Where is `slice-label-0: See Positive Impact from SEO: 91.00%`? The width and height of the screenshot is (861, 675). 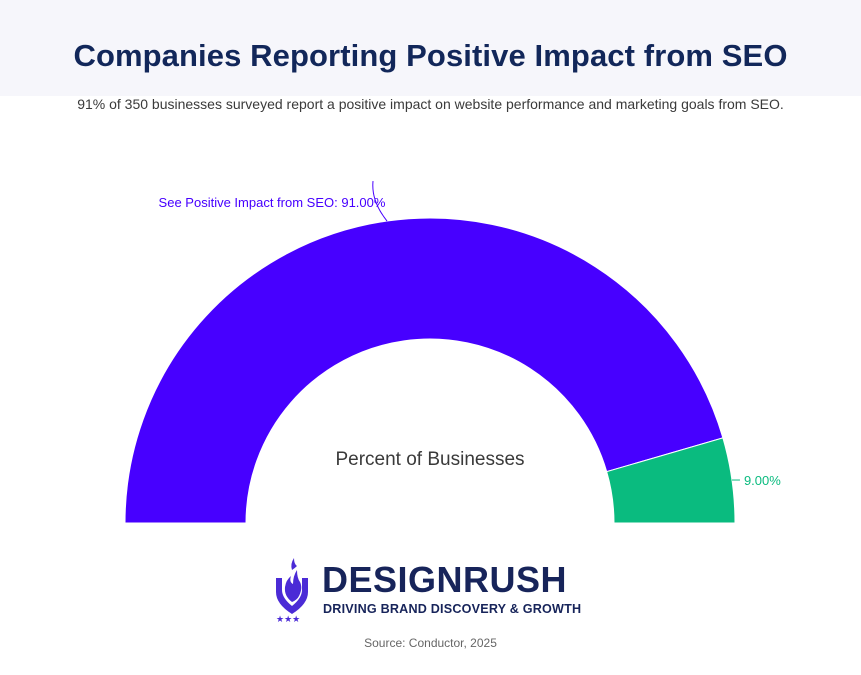 slice-label-0: See Positive Impact from SEO: 91.00% is located at coordinates (272, 202).